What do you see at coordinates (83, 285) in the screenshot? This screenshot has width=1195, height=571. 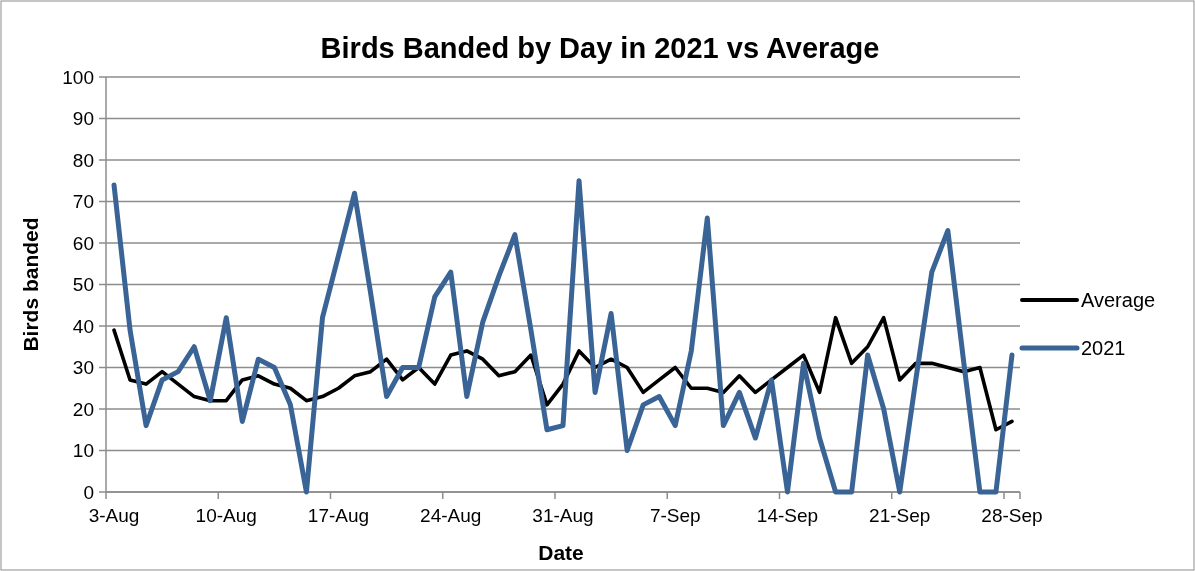 I see `y-tick-label: 50` at bounding box center [83, 285].